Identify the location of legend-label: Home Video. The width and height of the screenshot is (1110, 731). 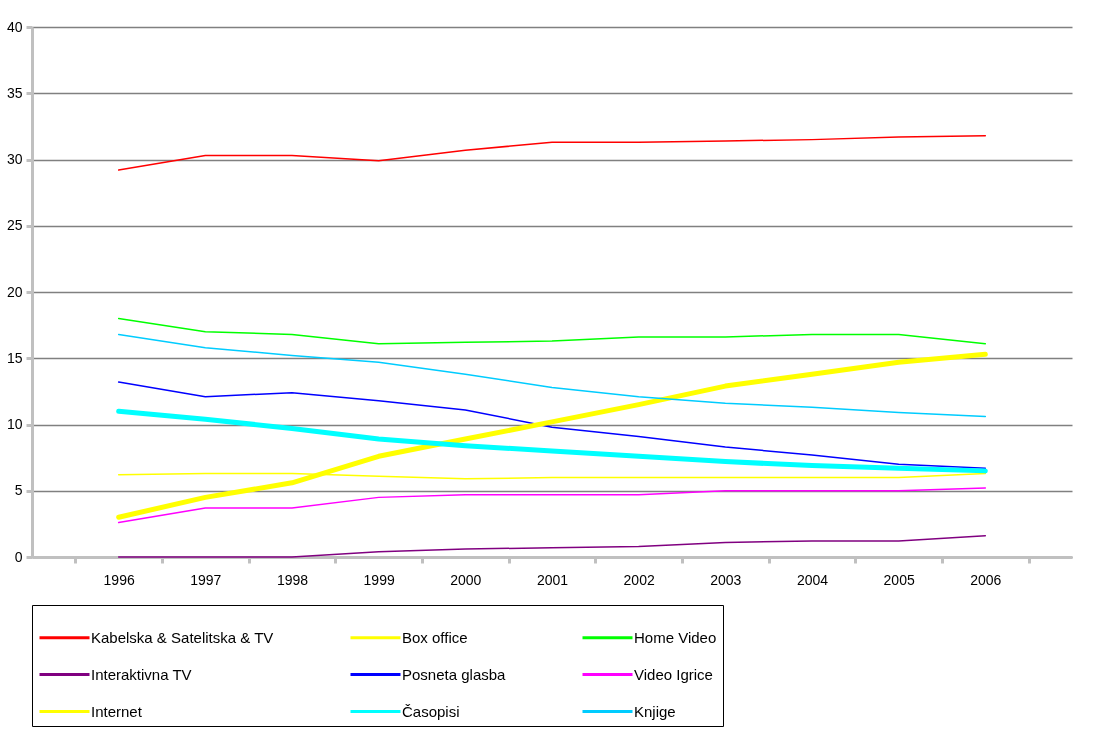
(675, 637).